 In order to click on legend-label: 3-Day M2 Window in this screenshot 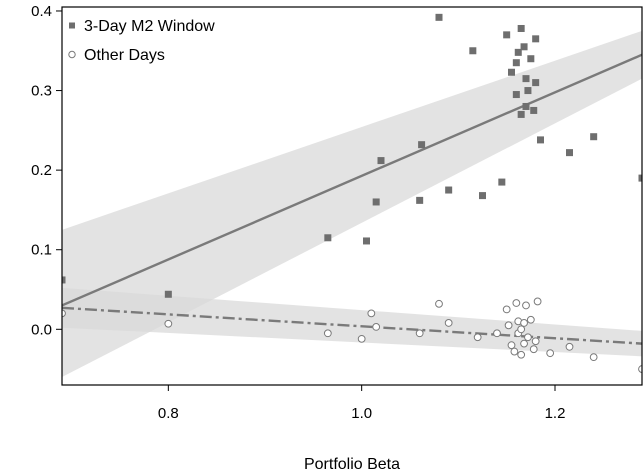, I will do `click(149, 26)`.